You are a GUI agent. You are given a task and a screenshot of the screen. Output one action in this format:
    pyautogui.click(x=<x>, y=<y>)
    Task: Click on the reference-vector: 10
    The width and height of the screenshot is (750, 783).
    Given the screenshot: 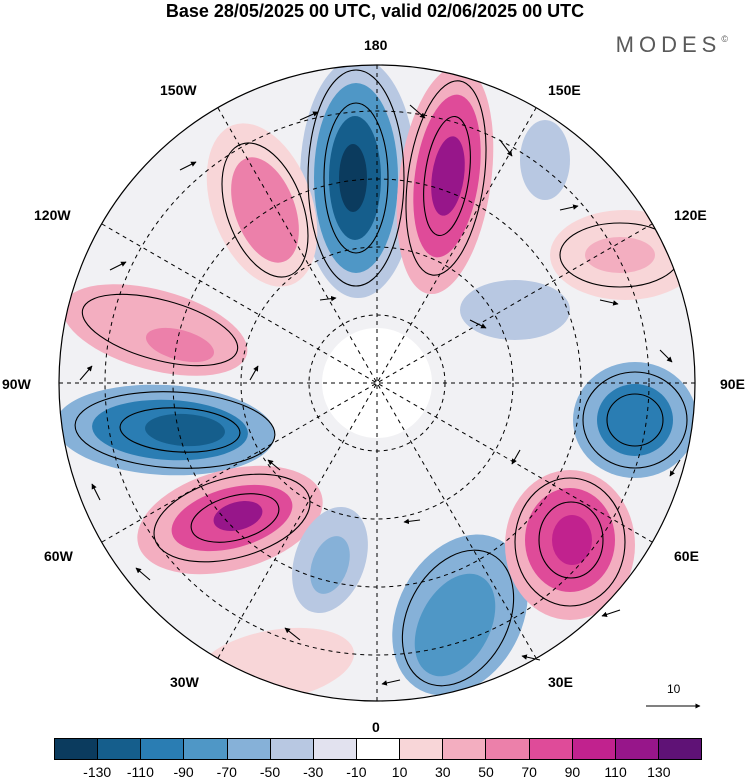 What is the action you would take?
    pyautogui.click(x=677, y=700)
    